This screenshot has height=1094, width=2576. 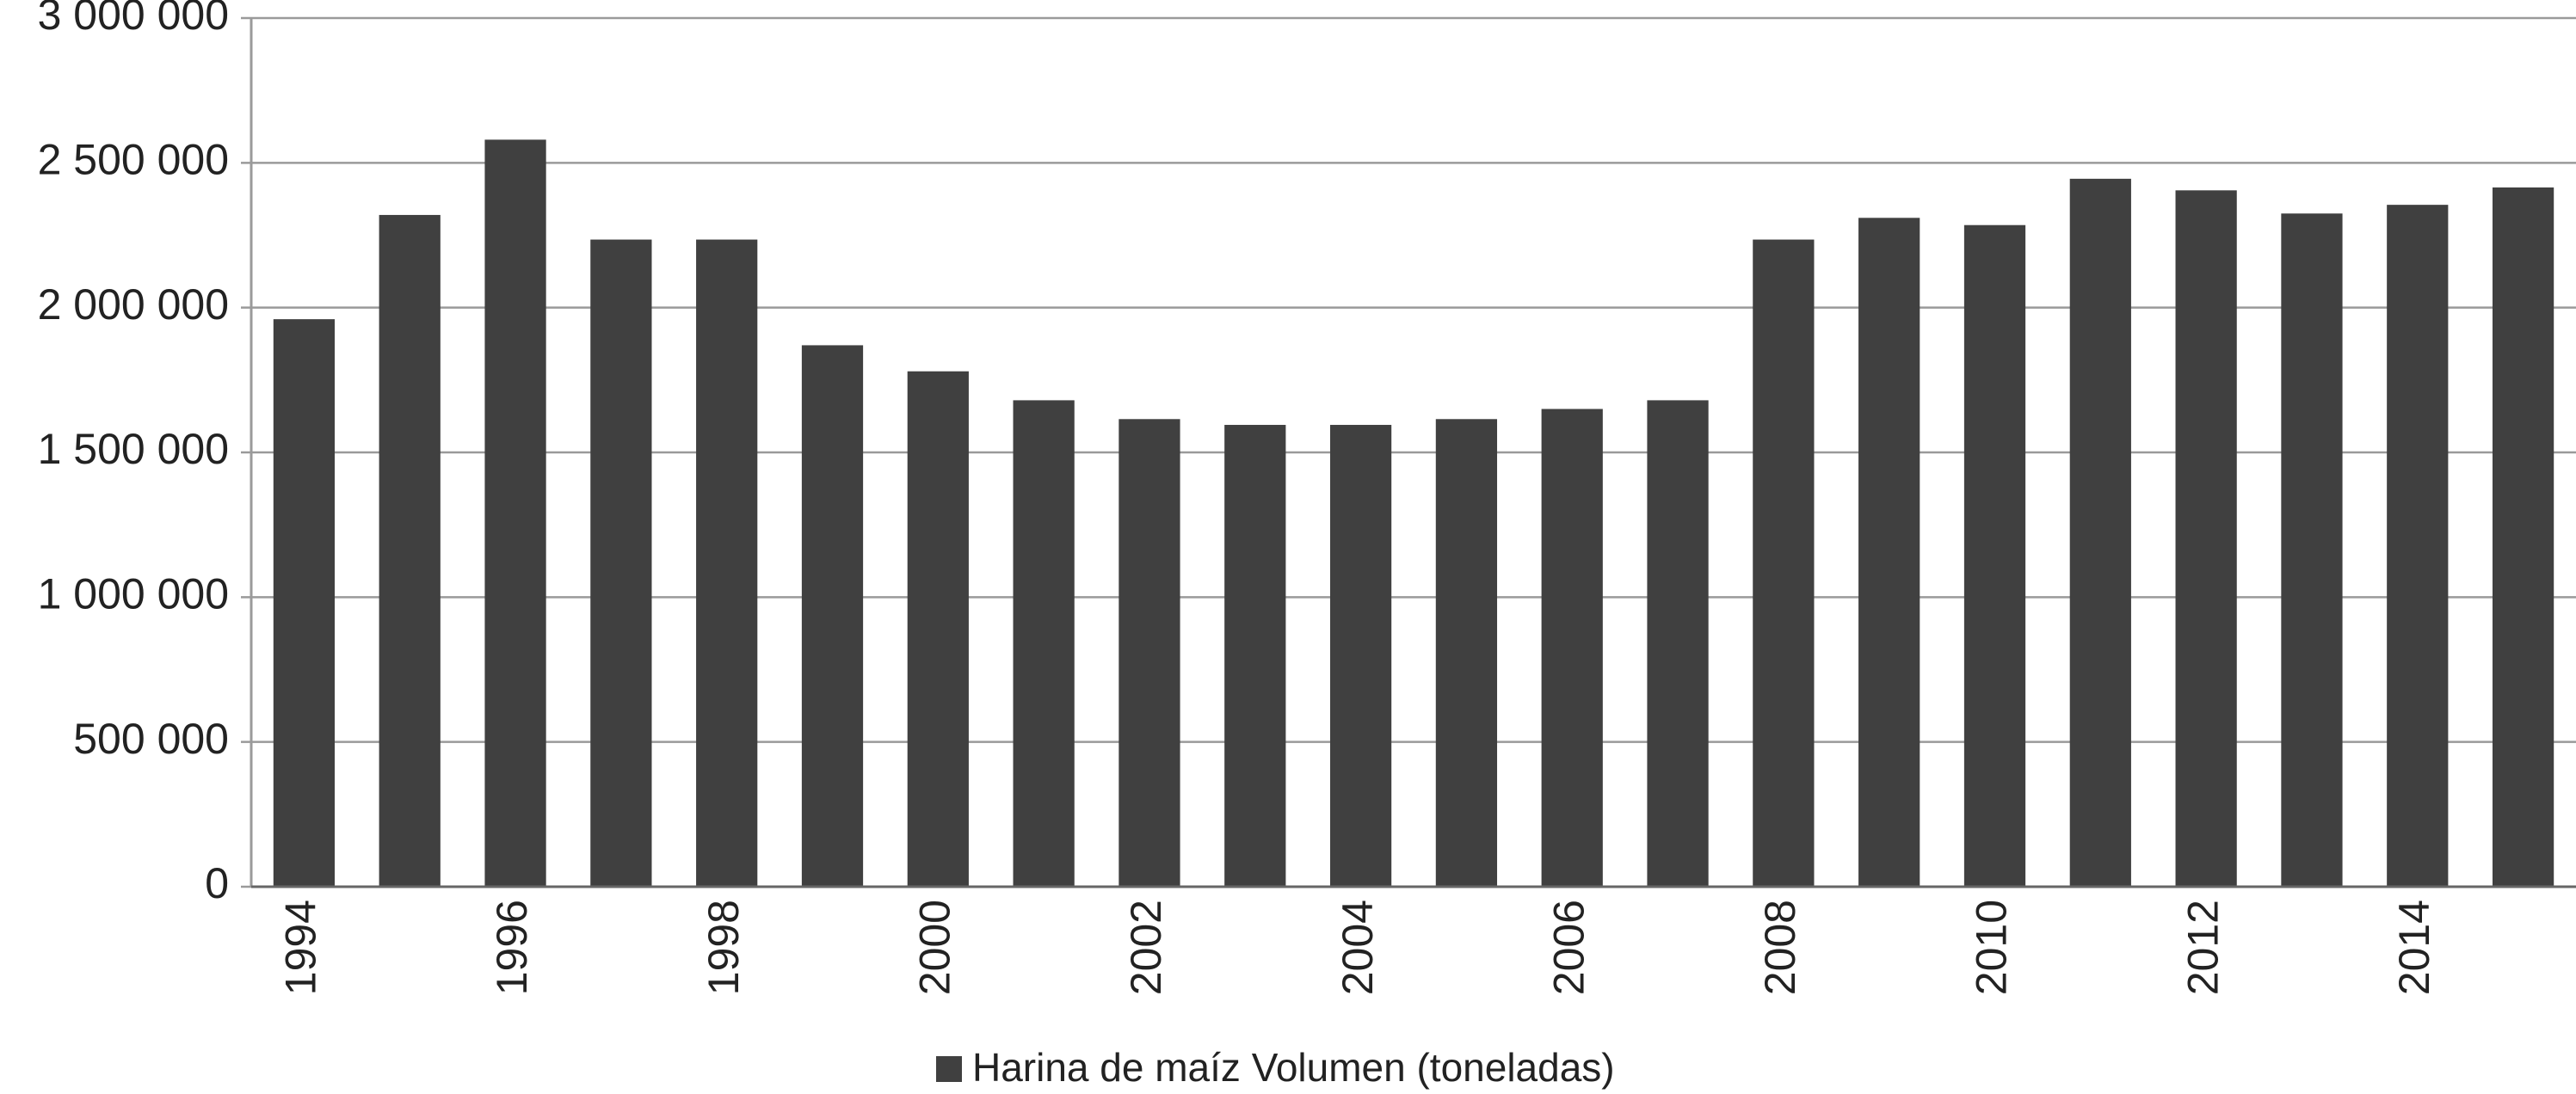 What do you see at coordinates (301, 947) in the screenshot?
I see `x-tick-label: 1994` at bounding box center [301, 947].